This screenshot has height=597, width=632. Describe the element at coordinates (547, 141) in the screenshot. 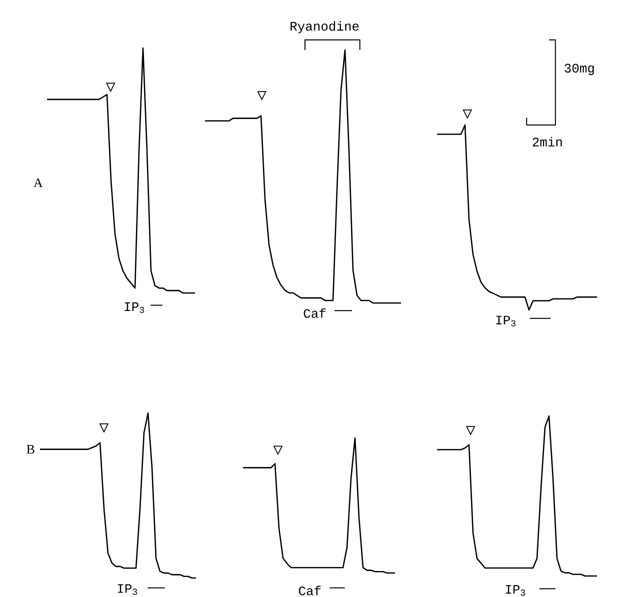

I see `annotation: 2min` at that location.